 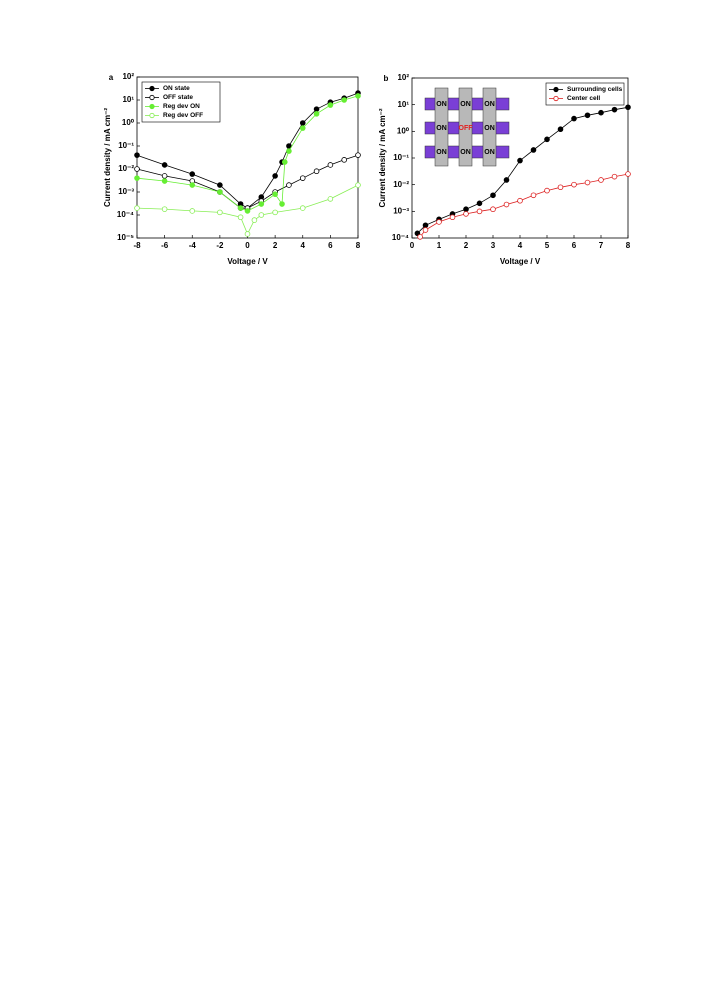 I want to click on legend-label: Reg dev ON, so click(x=181, y=106).